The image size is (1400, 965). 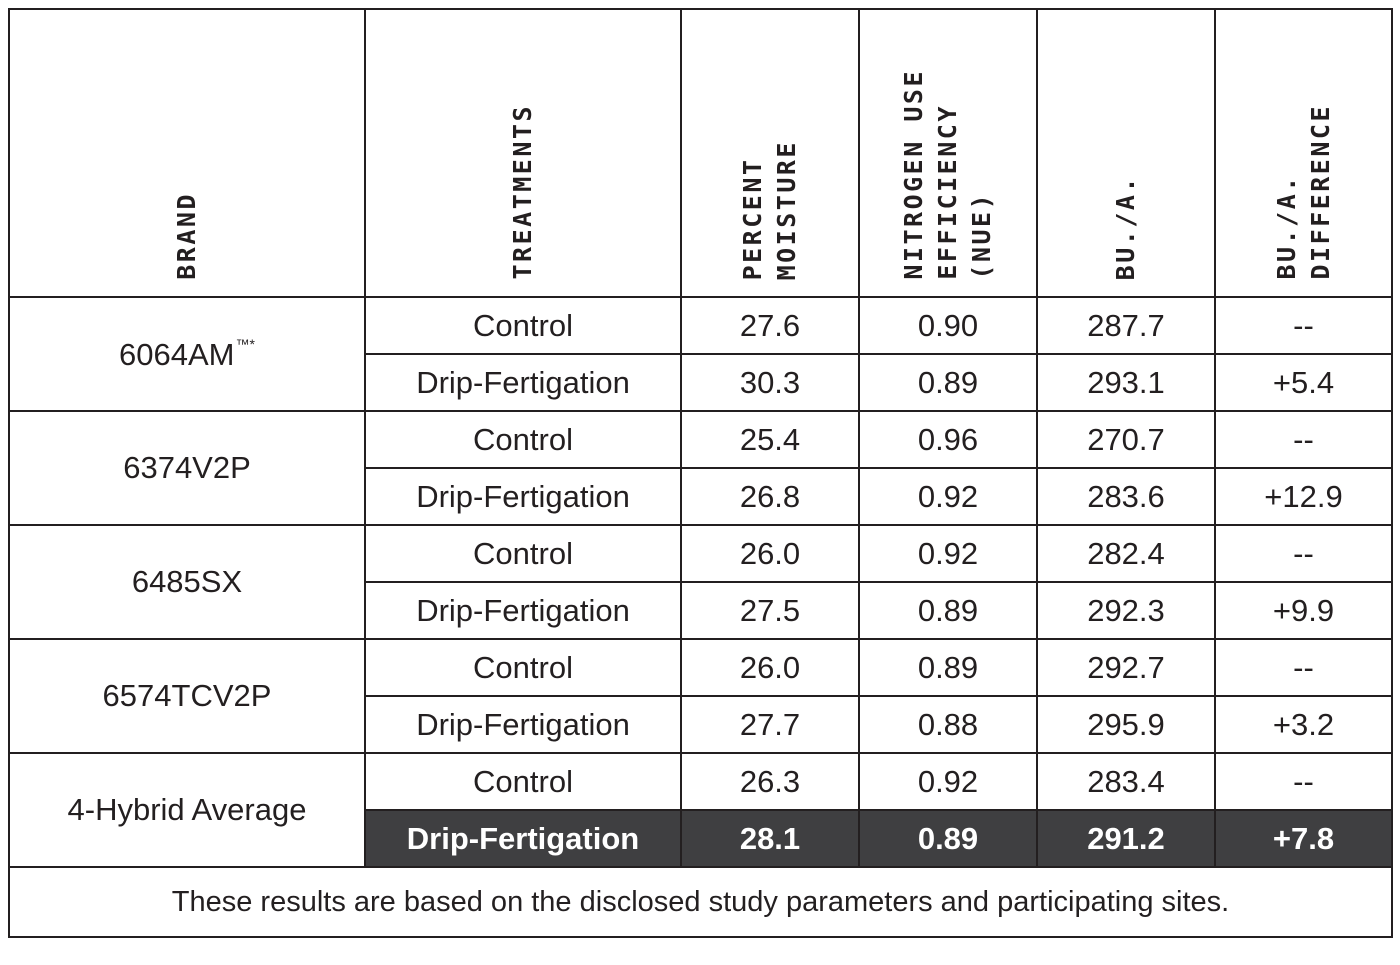 What do you see at coordinates (177, 354) in the screenshot?
I see `brand-name: 6064AM` at bounding box center [177, 354].